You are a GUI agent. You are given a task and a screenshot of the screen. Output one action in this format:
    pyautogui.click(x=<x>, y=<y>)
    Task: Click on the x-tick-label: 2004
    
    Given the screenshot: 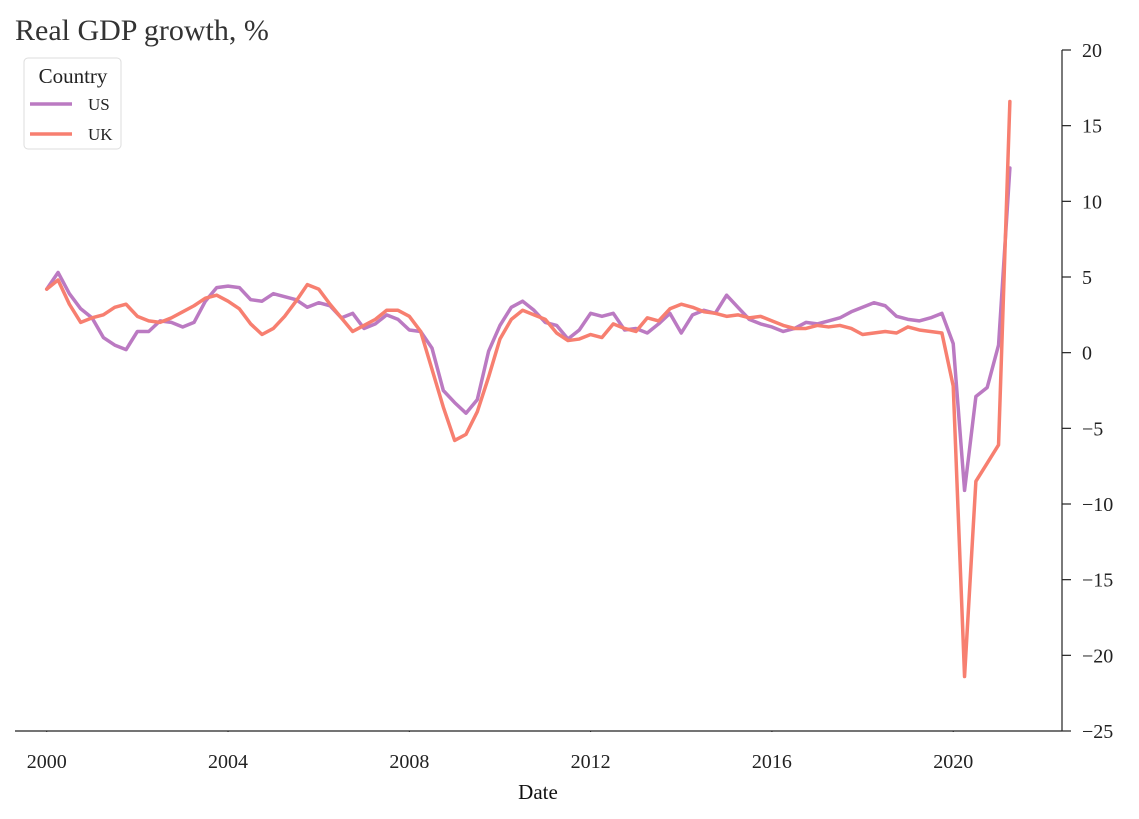 What is the action you would take?
    pyautogui.click(x=228, y=762)
    